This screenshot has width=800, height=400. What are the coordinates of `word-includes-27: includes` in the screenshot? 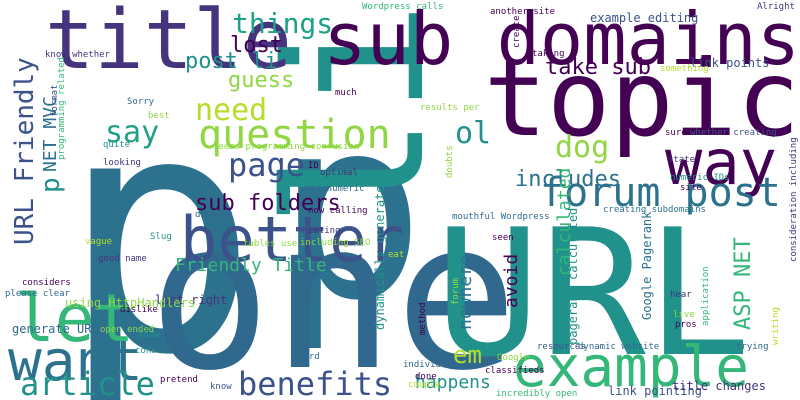 It's located at (568, 179).